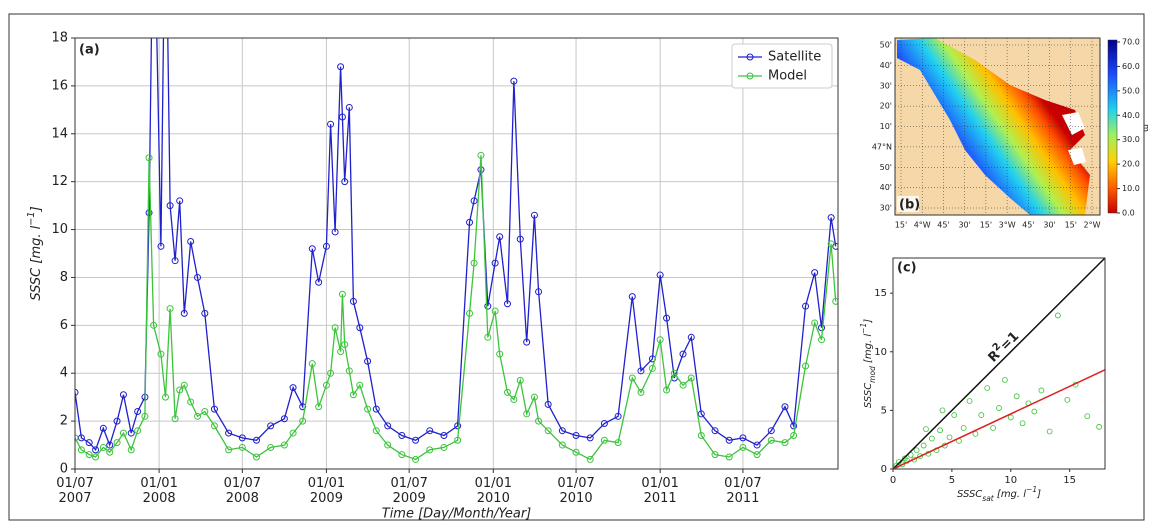 The image size is (1153, 531). Describe the element at coordinates (1131, 164) in the screenshot. I see `colorbar-label: 20.0` at that location.